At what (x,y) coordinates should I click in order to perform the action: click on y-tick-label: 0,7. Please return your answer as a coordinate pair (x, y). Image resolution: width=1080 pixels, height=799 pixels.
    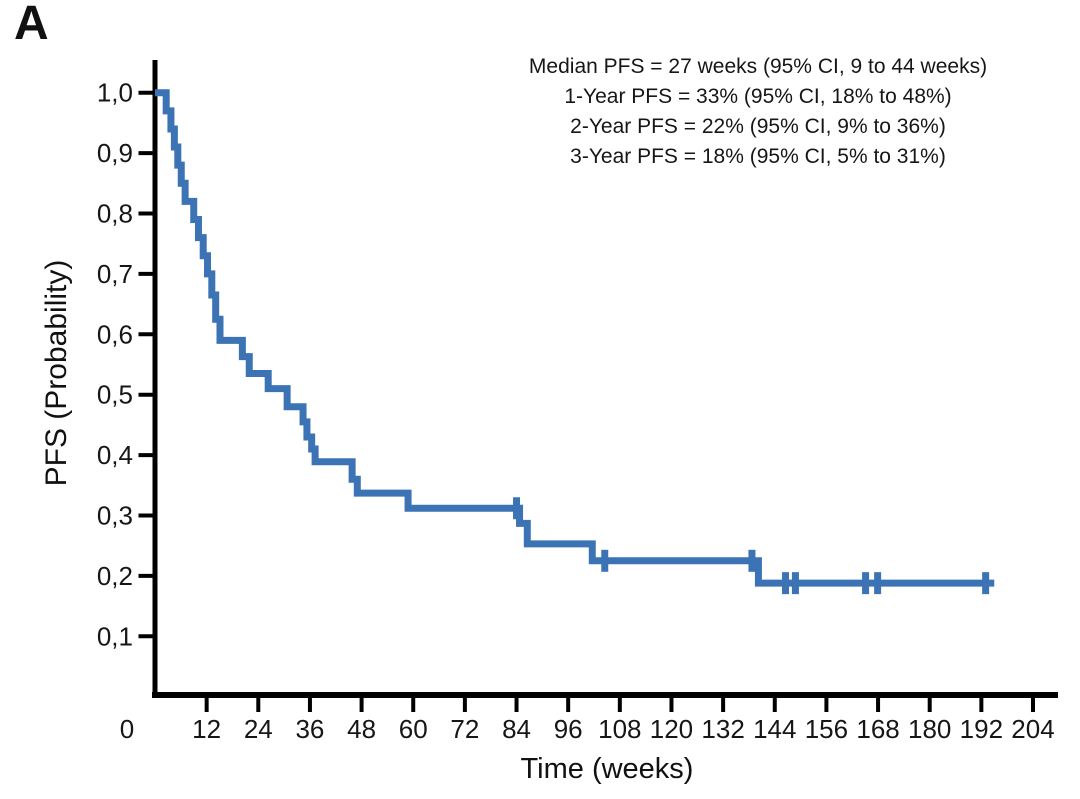
    Looking at the image, I should click on (115, 274).